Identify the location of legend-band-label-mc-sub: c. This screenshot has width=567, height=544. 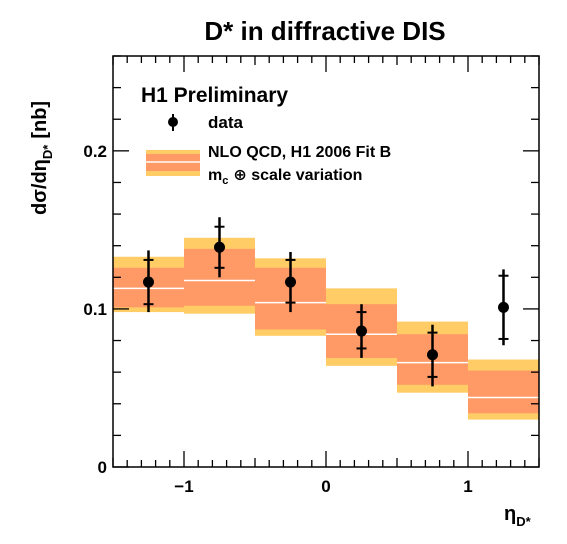
(225, 181).